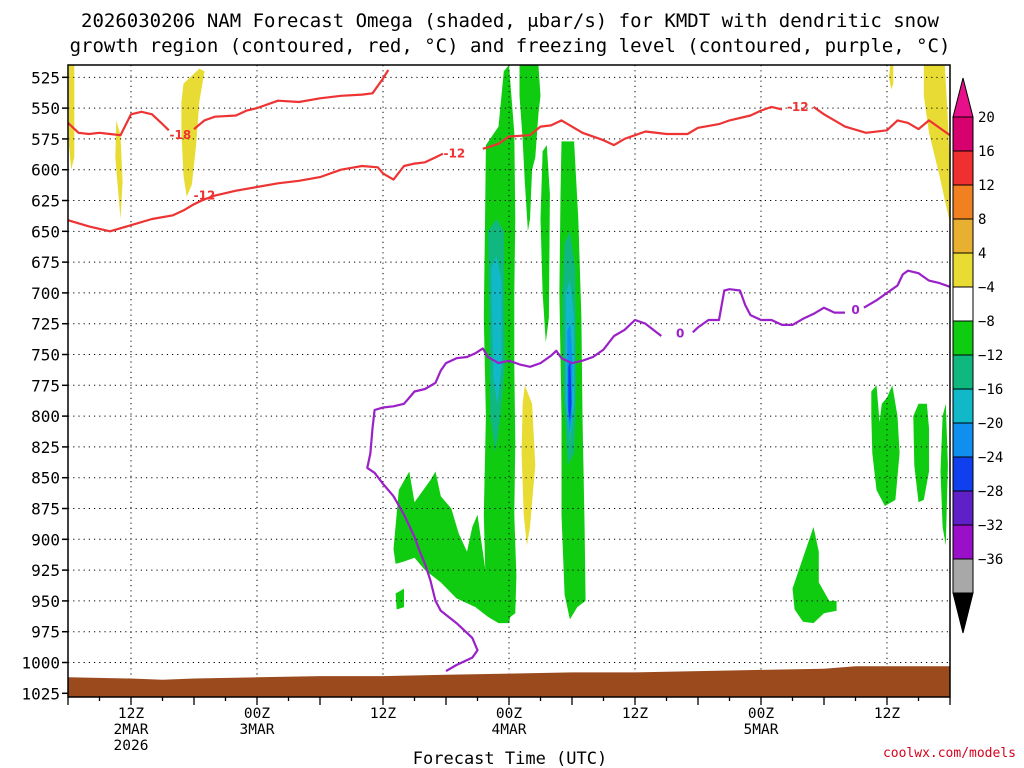 The width and height of the screenshot is (1024, 768). What do you see at coordinates (45, 77) in the screenshot?
I see `y-tick-label-525: 525` at bounding box center [45, 77].